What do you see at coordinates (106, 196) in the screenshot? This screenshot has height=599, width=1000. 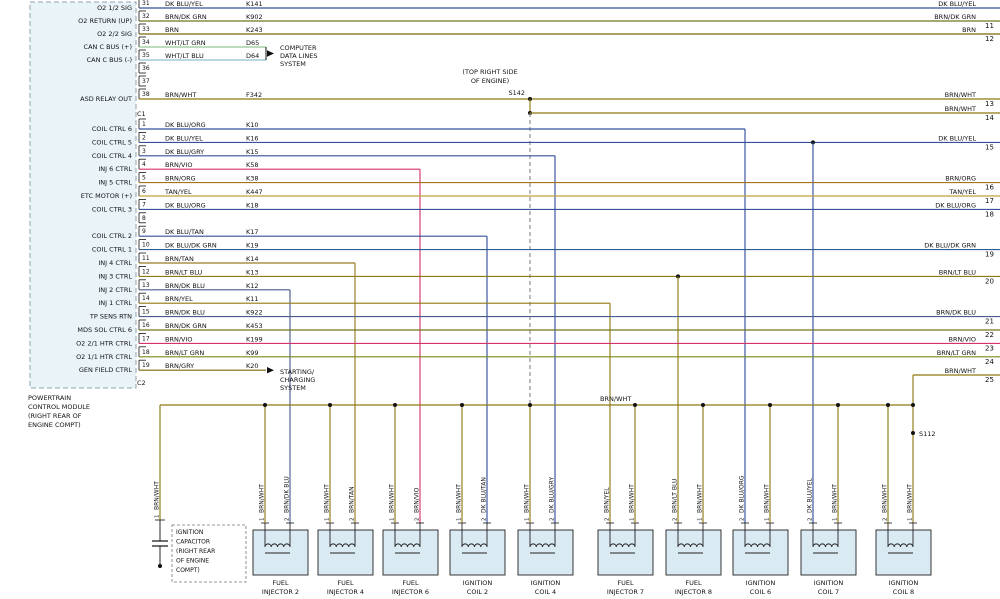 I see `pcm-pin-label: ETC MOTOR (+)` at bounding box center [106, 196].